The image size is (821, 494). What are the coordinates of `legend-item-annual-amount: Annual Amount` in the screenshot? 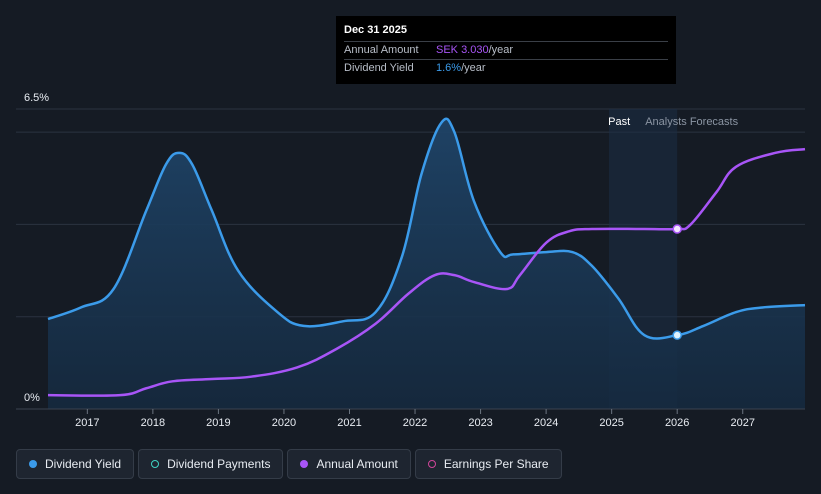 It's located at (349, 464).